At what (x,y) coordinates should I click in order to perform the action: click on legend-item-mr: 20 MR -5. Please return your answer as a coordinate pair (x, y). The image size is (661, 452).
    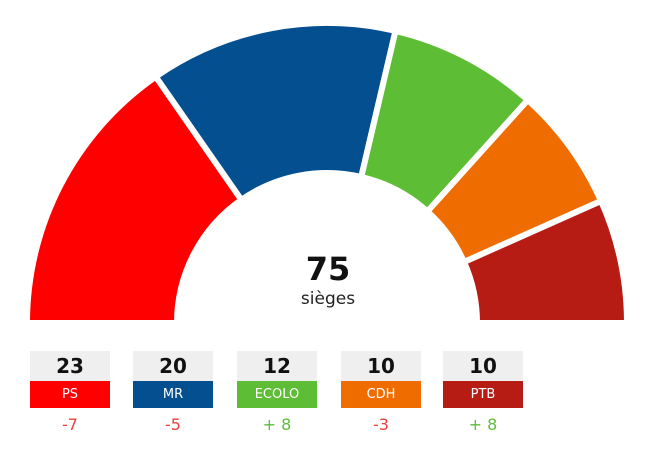
    Looking at the image, I should click on (173, 392).